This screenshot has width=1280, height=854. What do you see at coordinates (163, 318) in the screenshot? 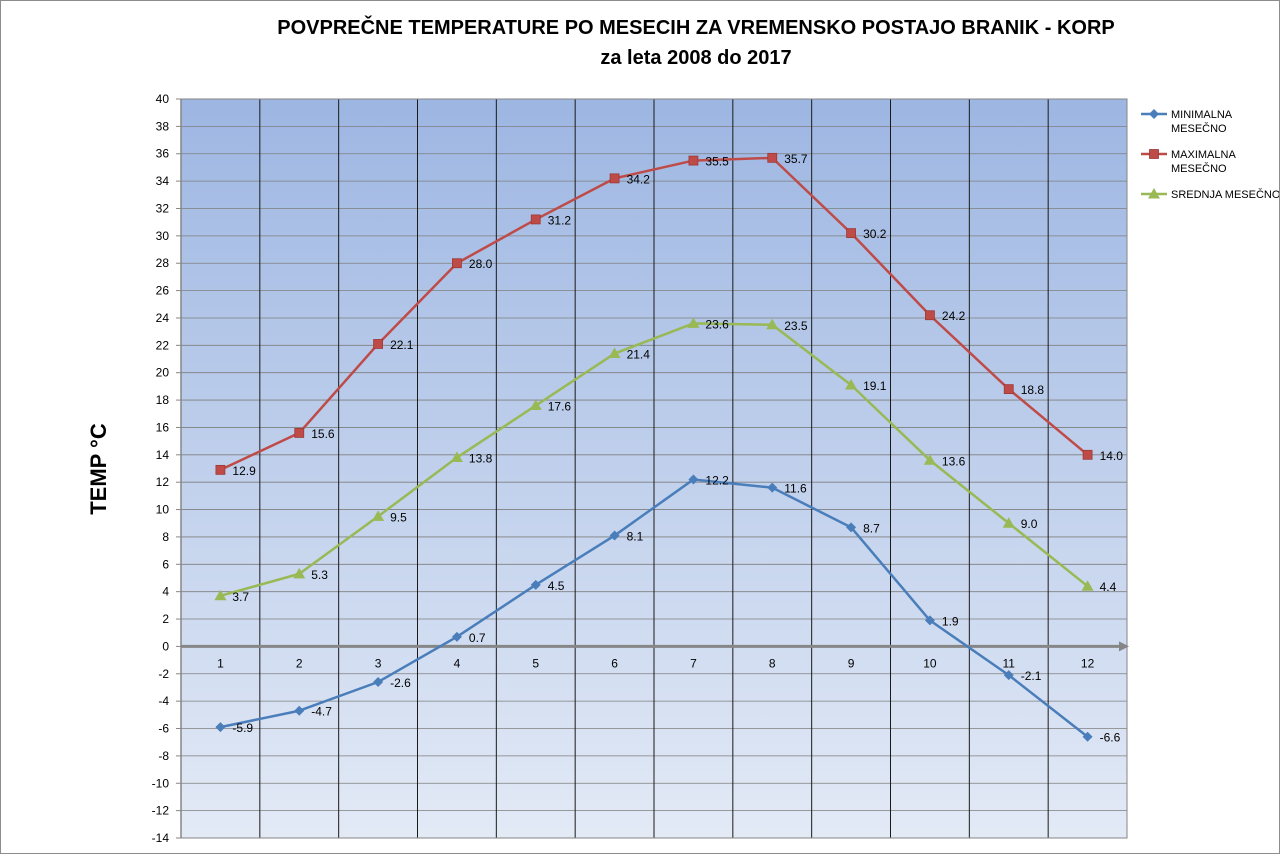
I see `y-tick-label: 24` at bounding box center [163, 318].